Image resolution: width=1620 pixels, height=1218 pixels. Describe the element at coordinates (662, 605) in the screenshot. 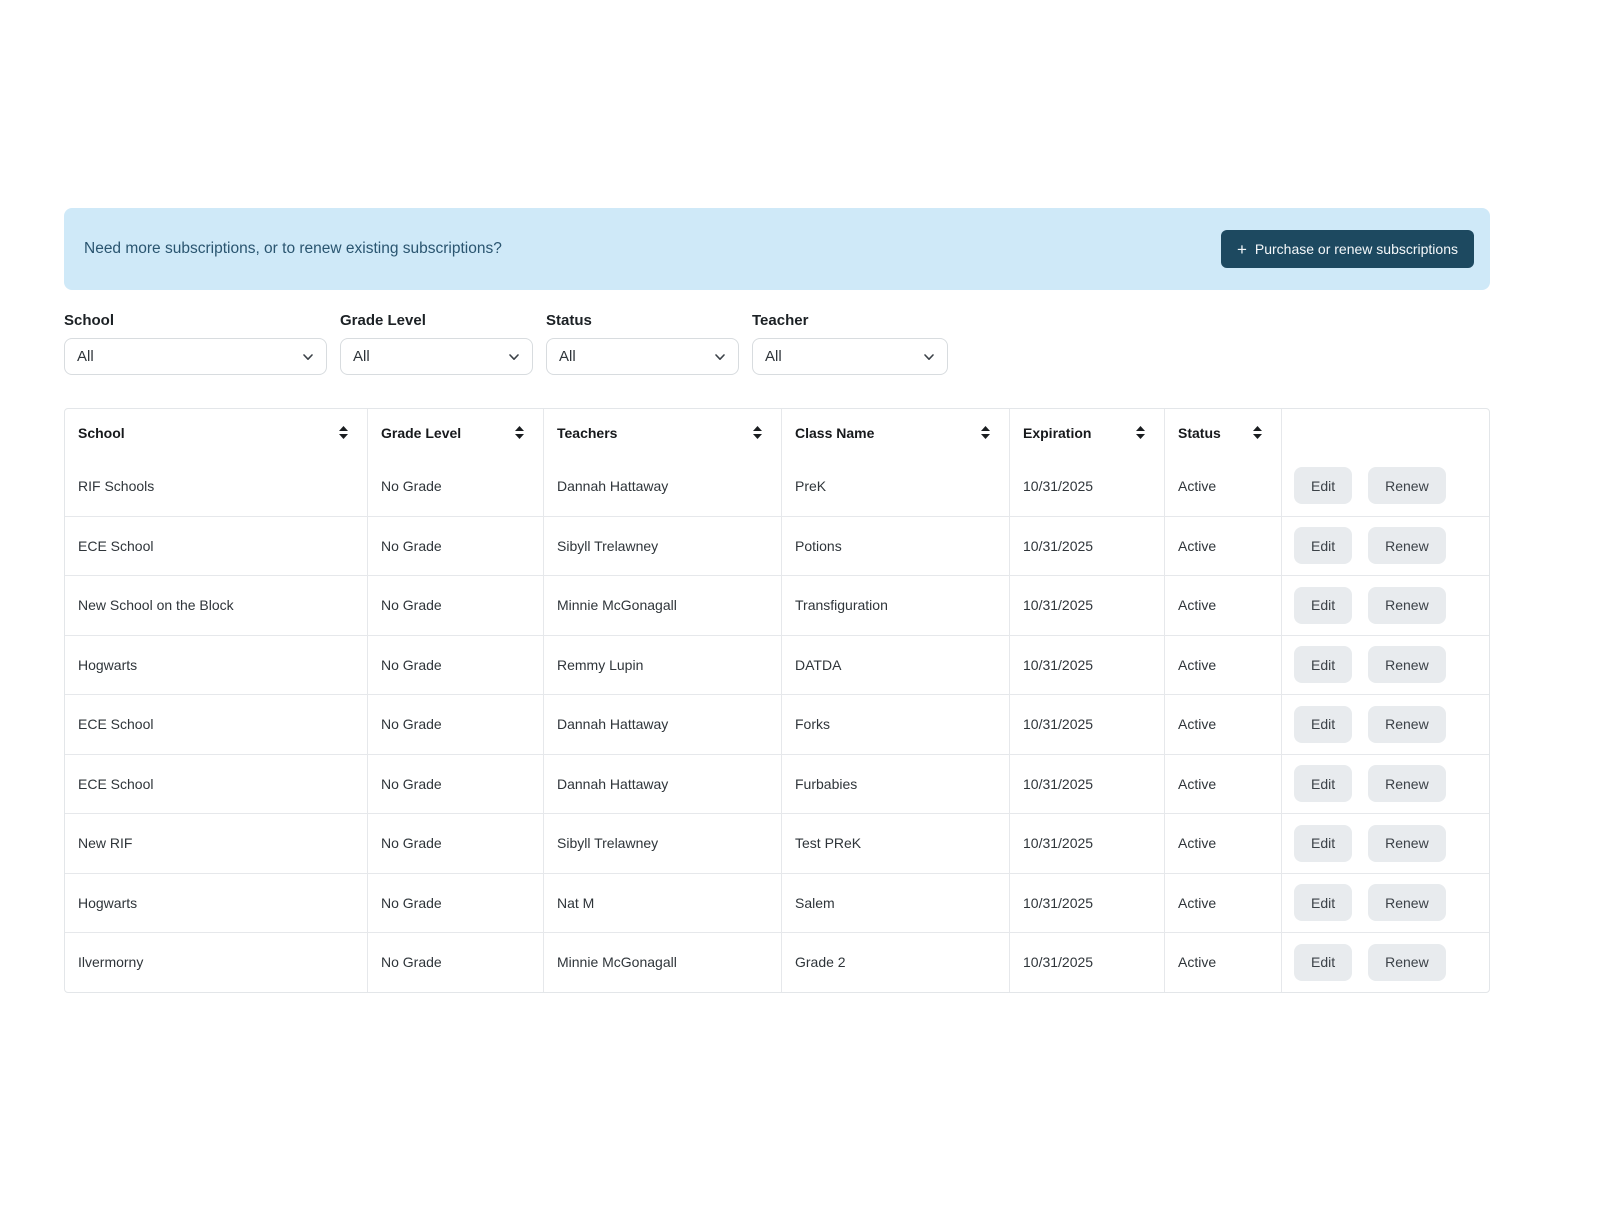

I see `cell-teachers: Minnie McGonagall` at that location.